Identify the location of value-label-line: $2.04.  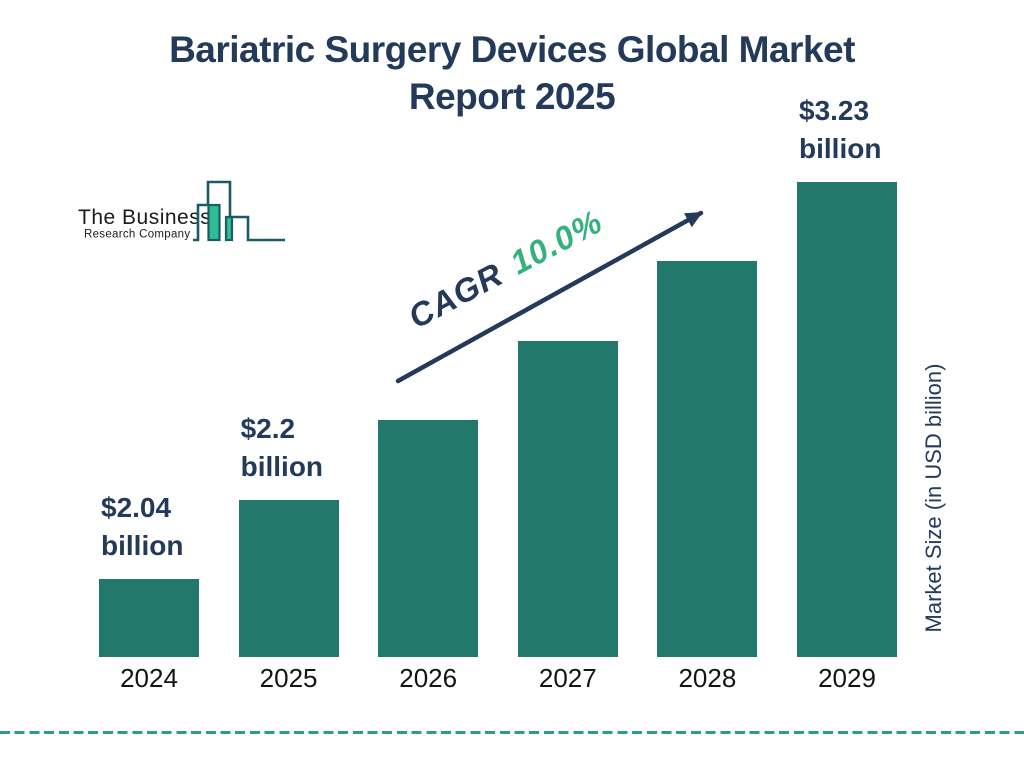
(136, 507).